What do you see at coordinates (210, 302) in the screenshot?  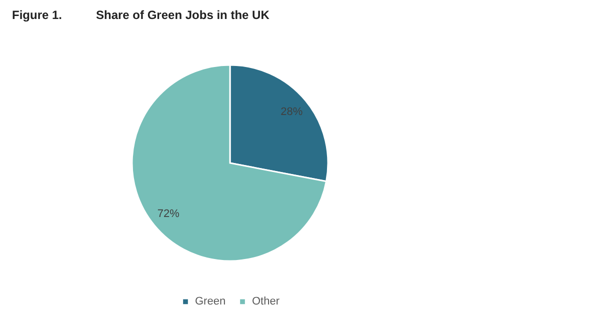 I see `legend-label: Green` at bounding box center [210, 302].